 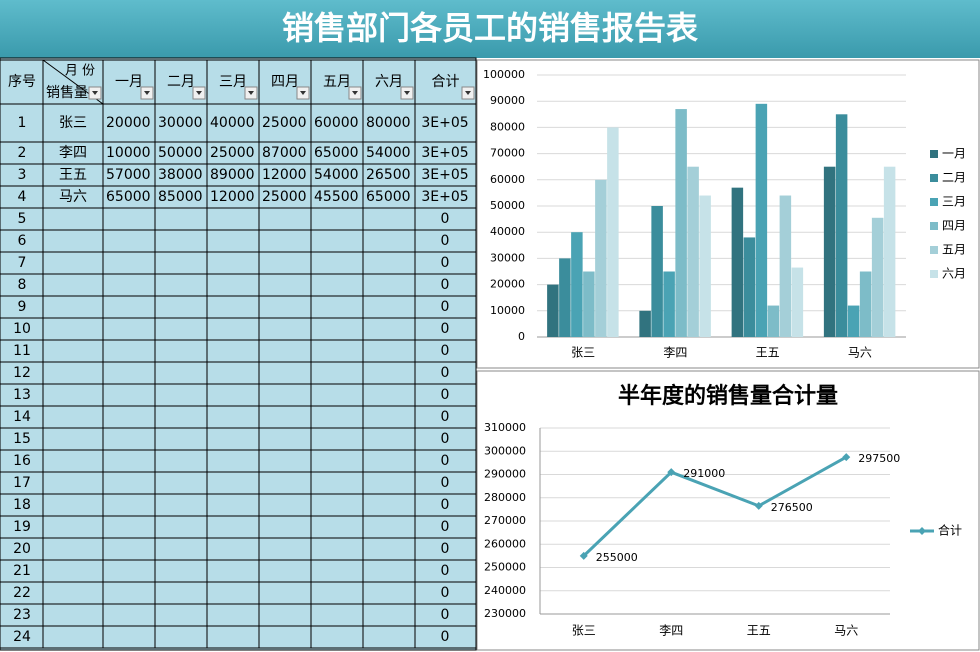 What do you see at coordinates (954, 274) in the screenshot?
I see `legend-label: 六月` at bounding box center [954, 274].